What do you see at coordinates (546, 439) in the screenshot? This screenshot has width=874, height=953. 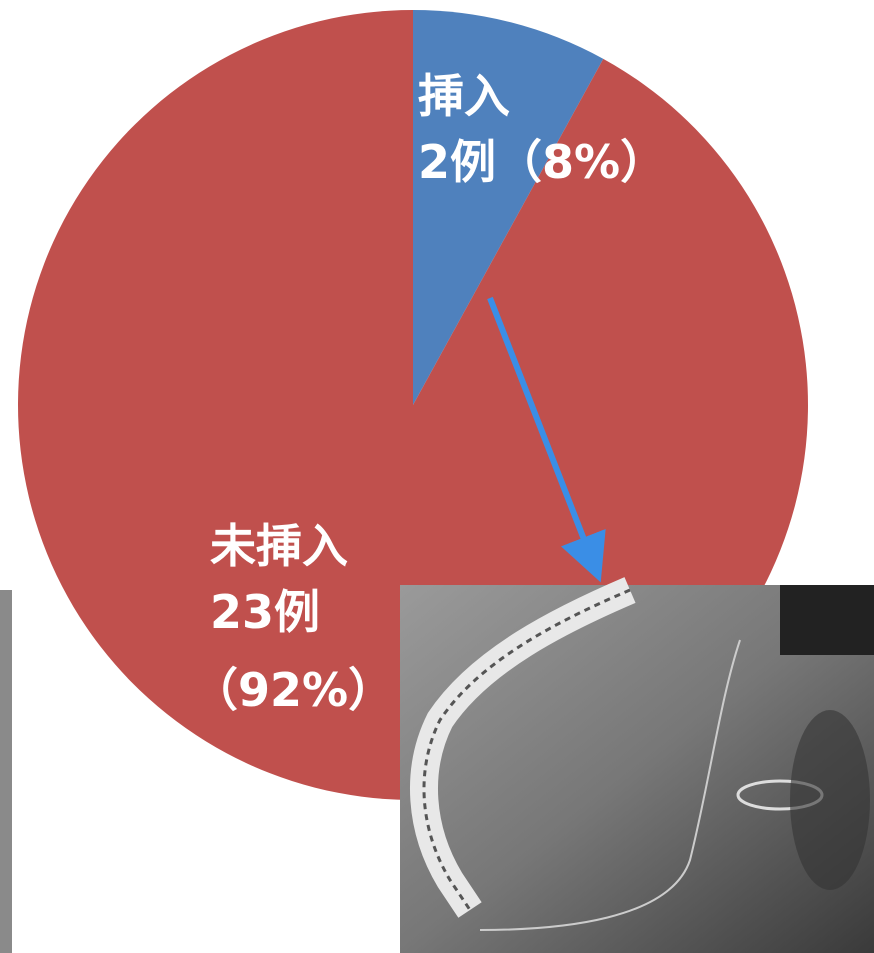 I see `arrow` at bounding box center [546, 439].